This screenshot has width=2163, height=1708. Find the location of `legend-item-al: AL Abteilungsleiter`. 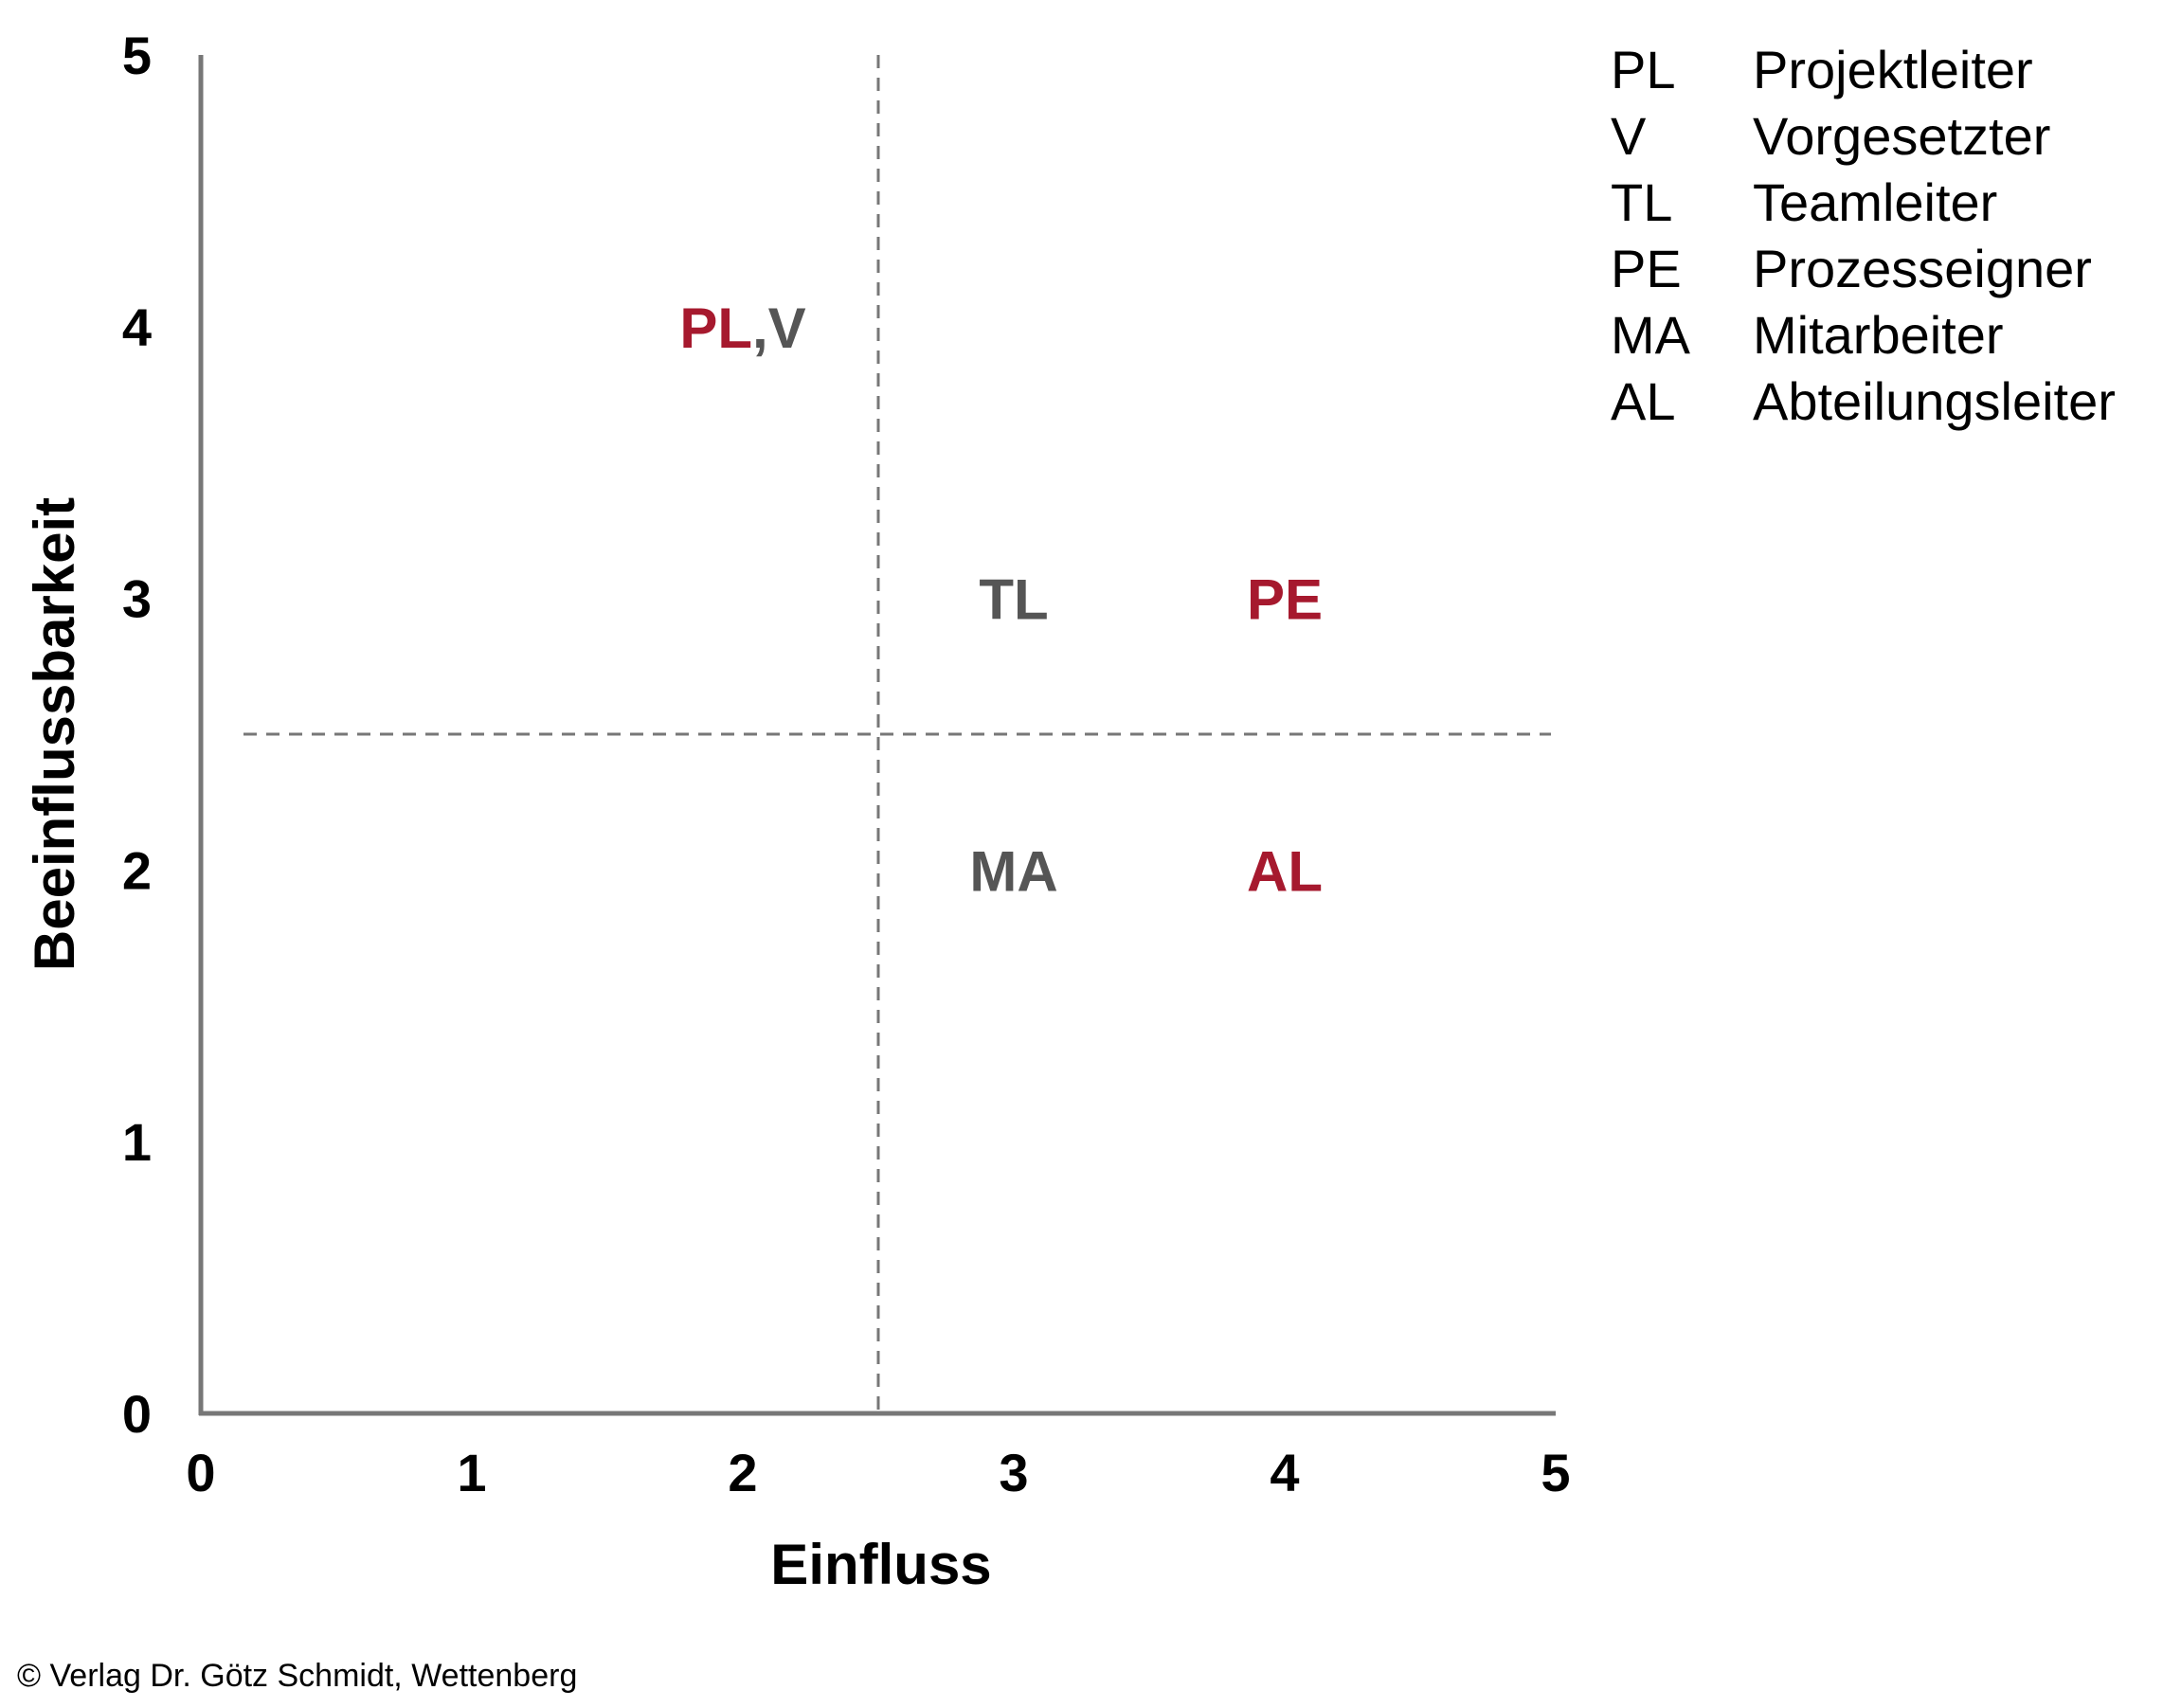

legend-item-al: AL Abteilungsleiter is located at coordinates (1863, 401).